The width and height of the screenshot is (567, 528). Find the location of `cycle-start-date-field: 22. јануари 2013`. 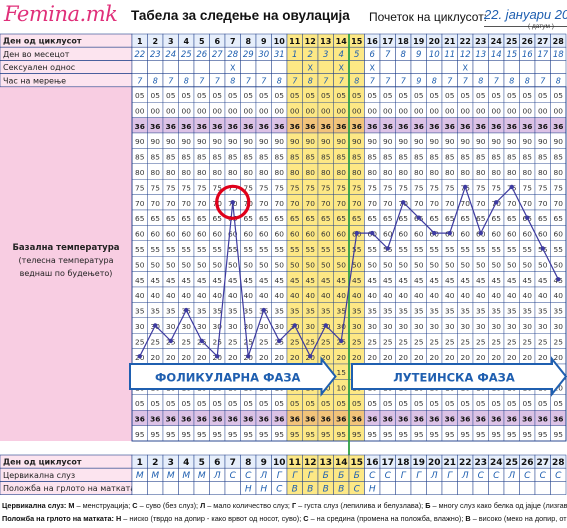

cycle-start-date-field: 22. јануари 2013 is located at coordinates (525, 17).